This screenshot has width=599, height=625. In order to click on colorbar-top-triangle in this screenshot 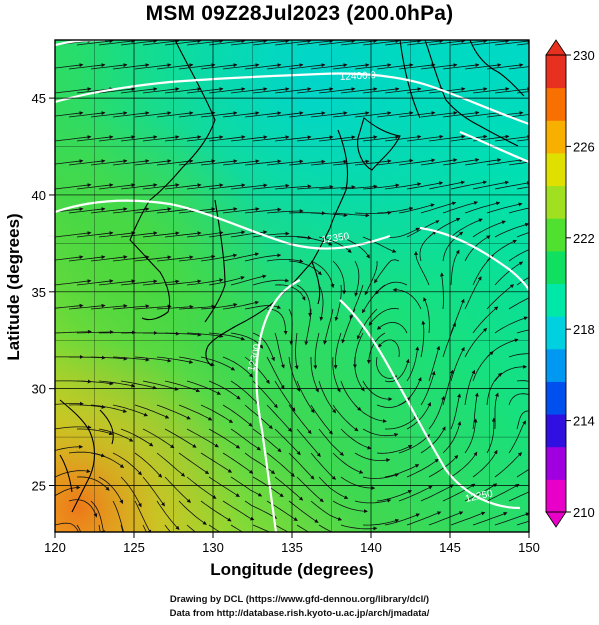, I will do `click(556, 47)`.